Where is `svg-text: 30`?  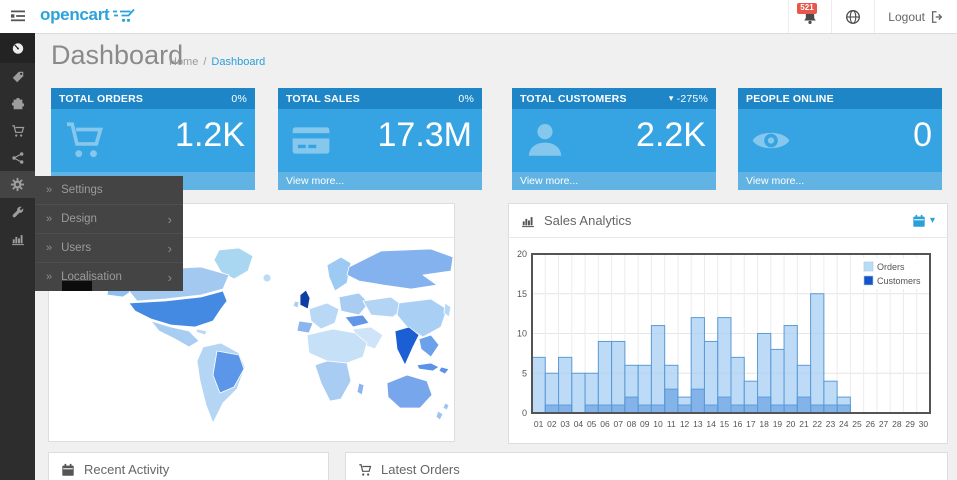 svg-text: 30 is located at coordinates (924, 424).